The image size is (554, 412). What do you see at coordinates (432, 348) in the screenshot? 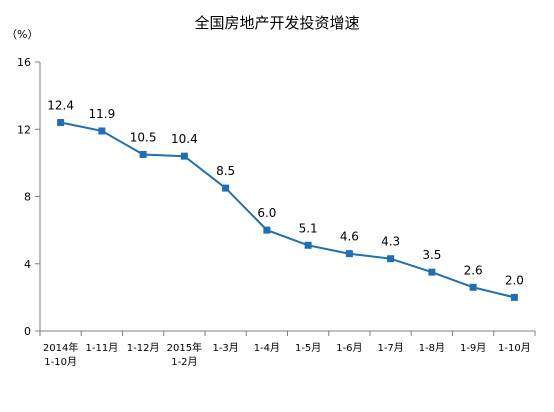
I see `x-tick-label: 1-8月` at bounding box center [432, 348].